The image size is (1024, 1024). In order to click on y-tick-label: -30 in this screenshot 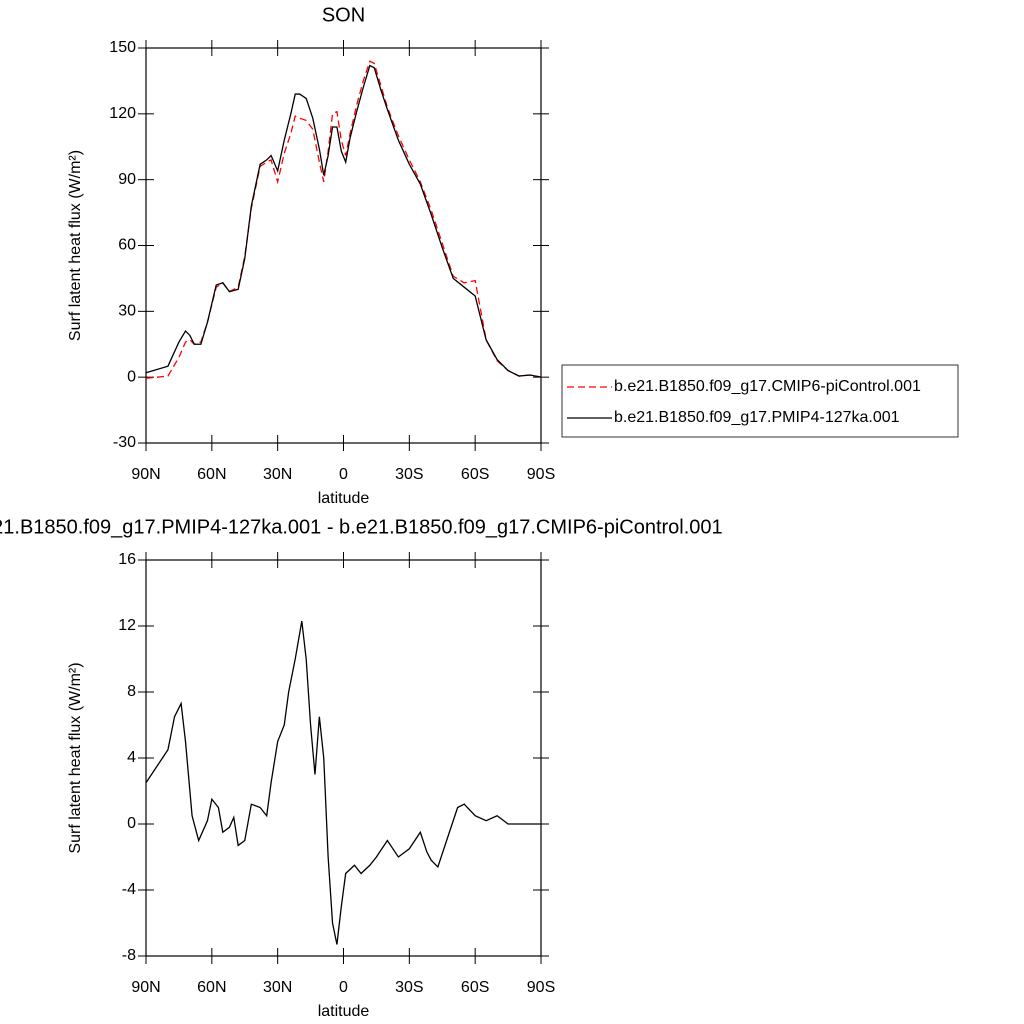, I will do `click(124, 442)`.